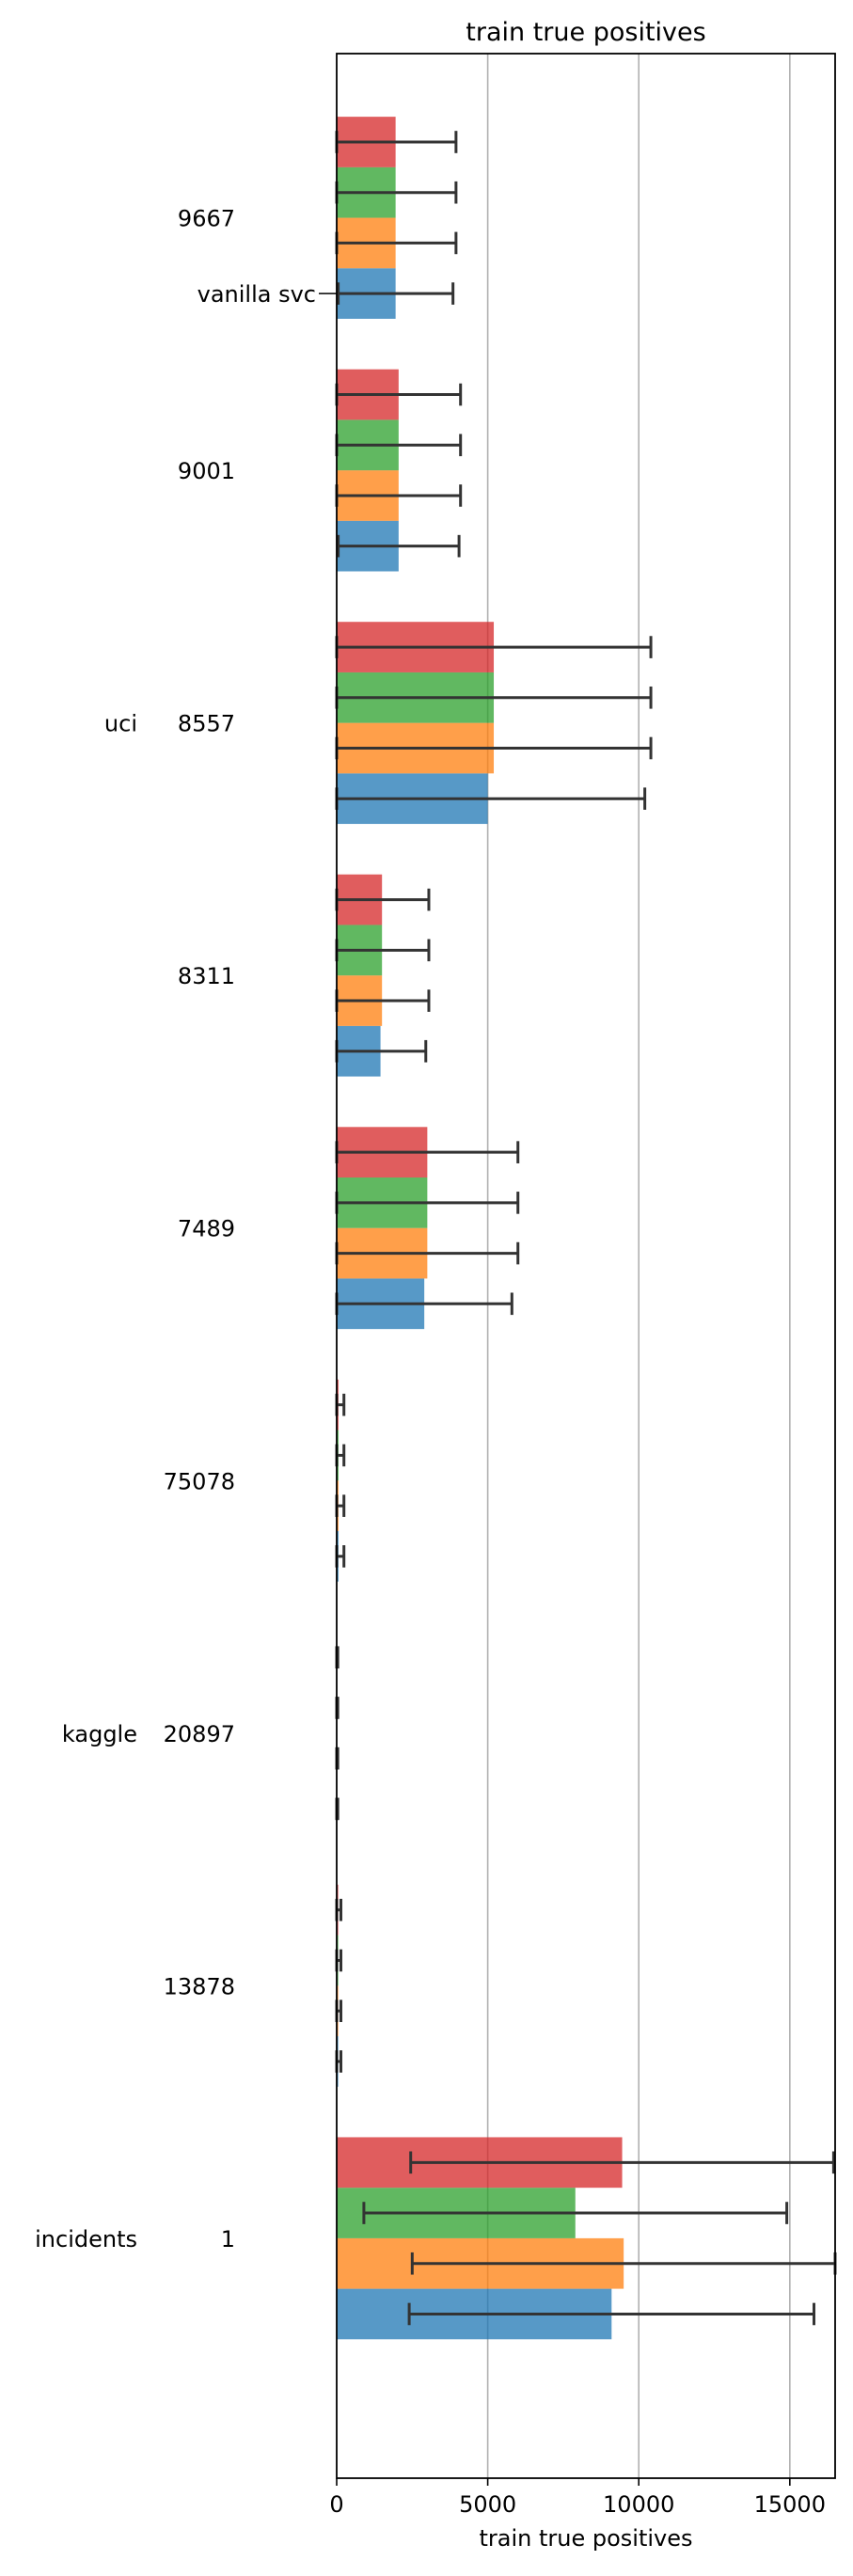 Image resolution: width=853 pixels, height=2576 pixels. I want to click on x-axis-label: train true positives, so click(585, 2538).